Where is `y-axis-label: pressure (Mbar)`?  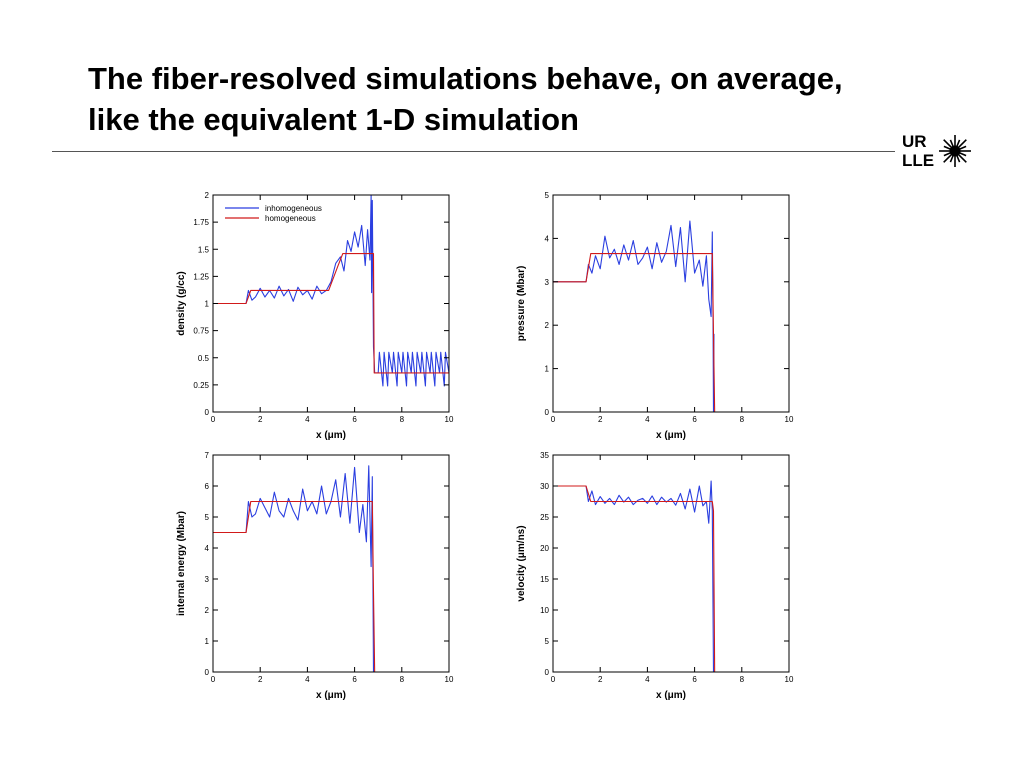 y-axis-label: pressure (Mbar) is located at coordinates (521, 304).